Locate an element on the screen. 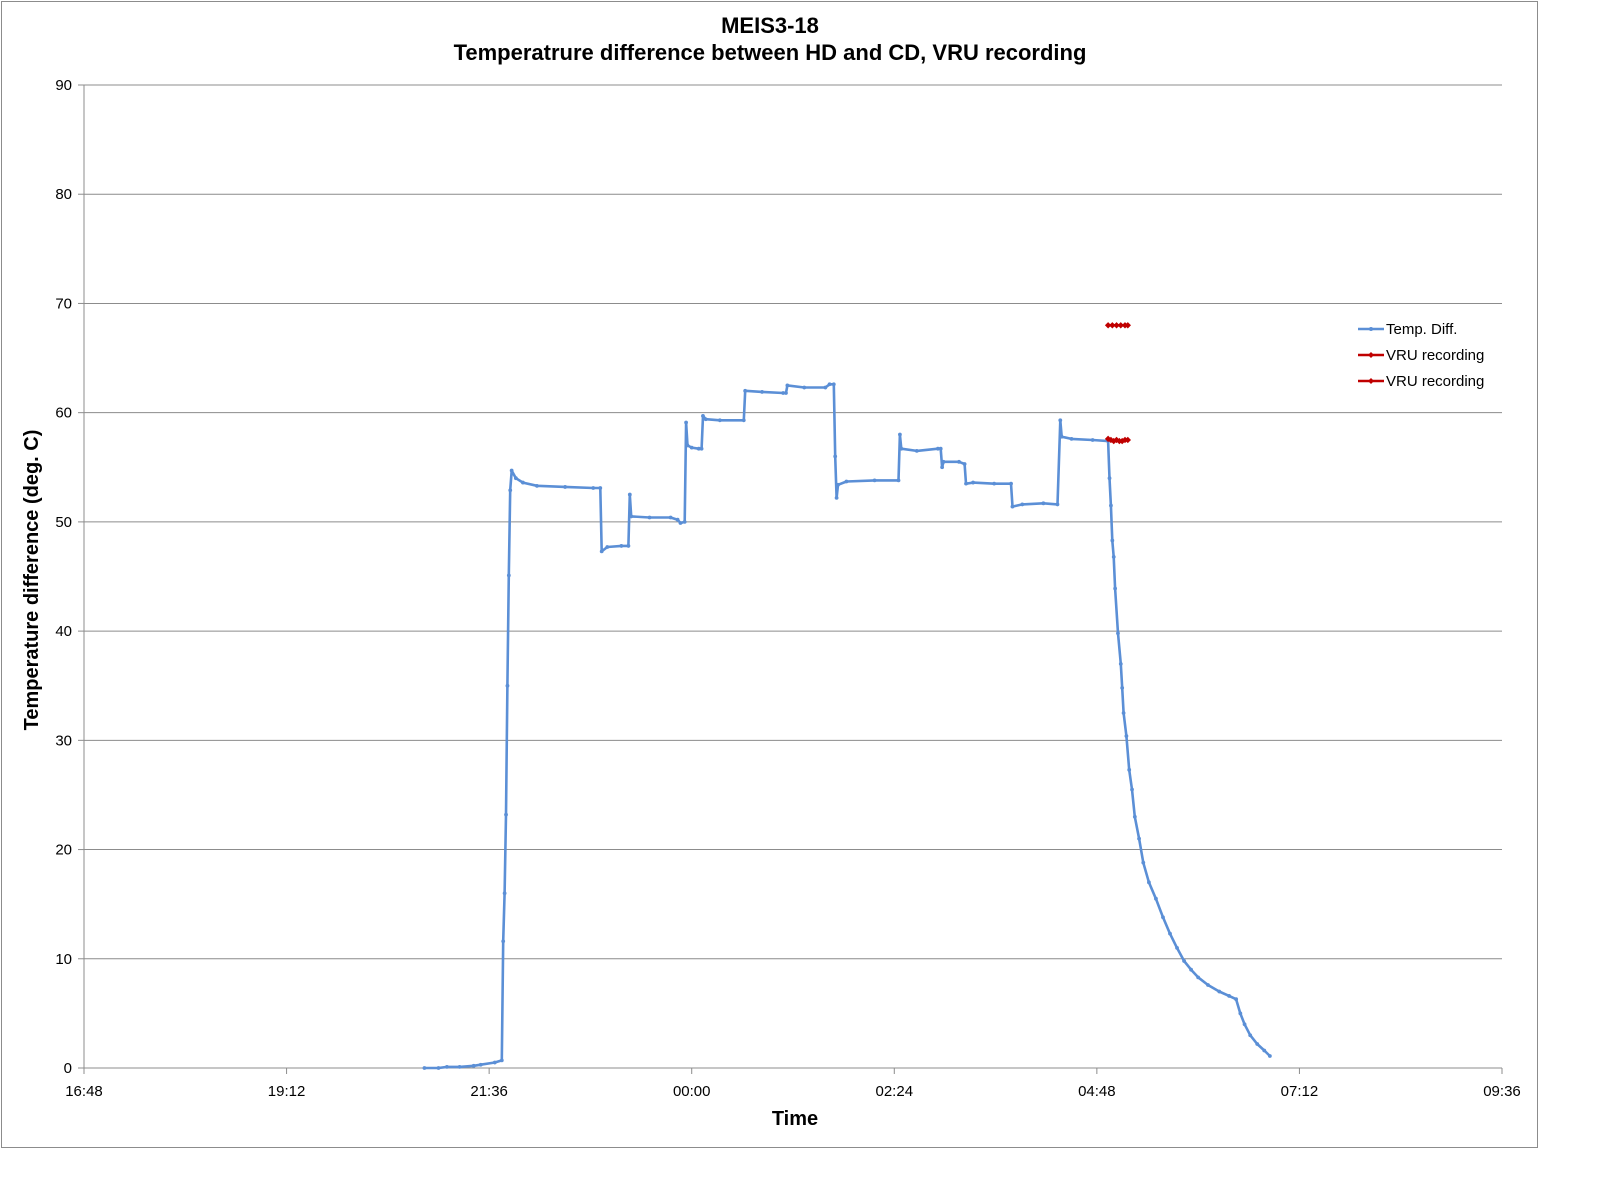  x-tick-label: 19:12 is located at coordinates (287, 1091).